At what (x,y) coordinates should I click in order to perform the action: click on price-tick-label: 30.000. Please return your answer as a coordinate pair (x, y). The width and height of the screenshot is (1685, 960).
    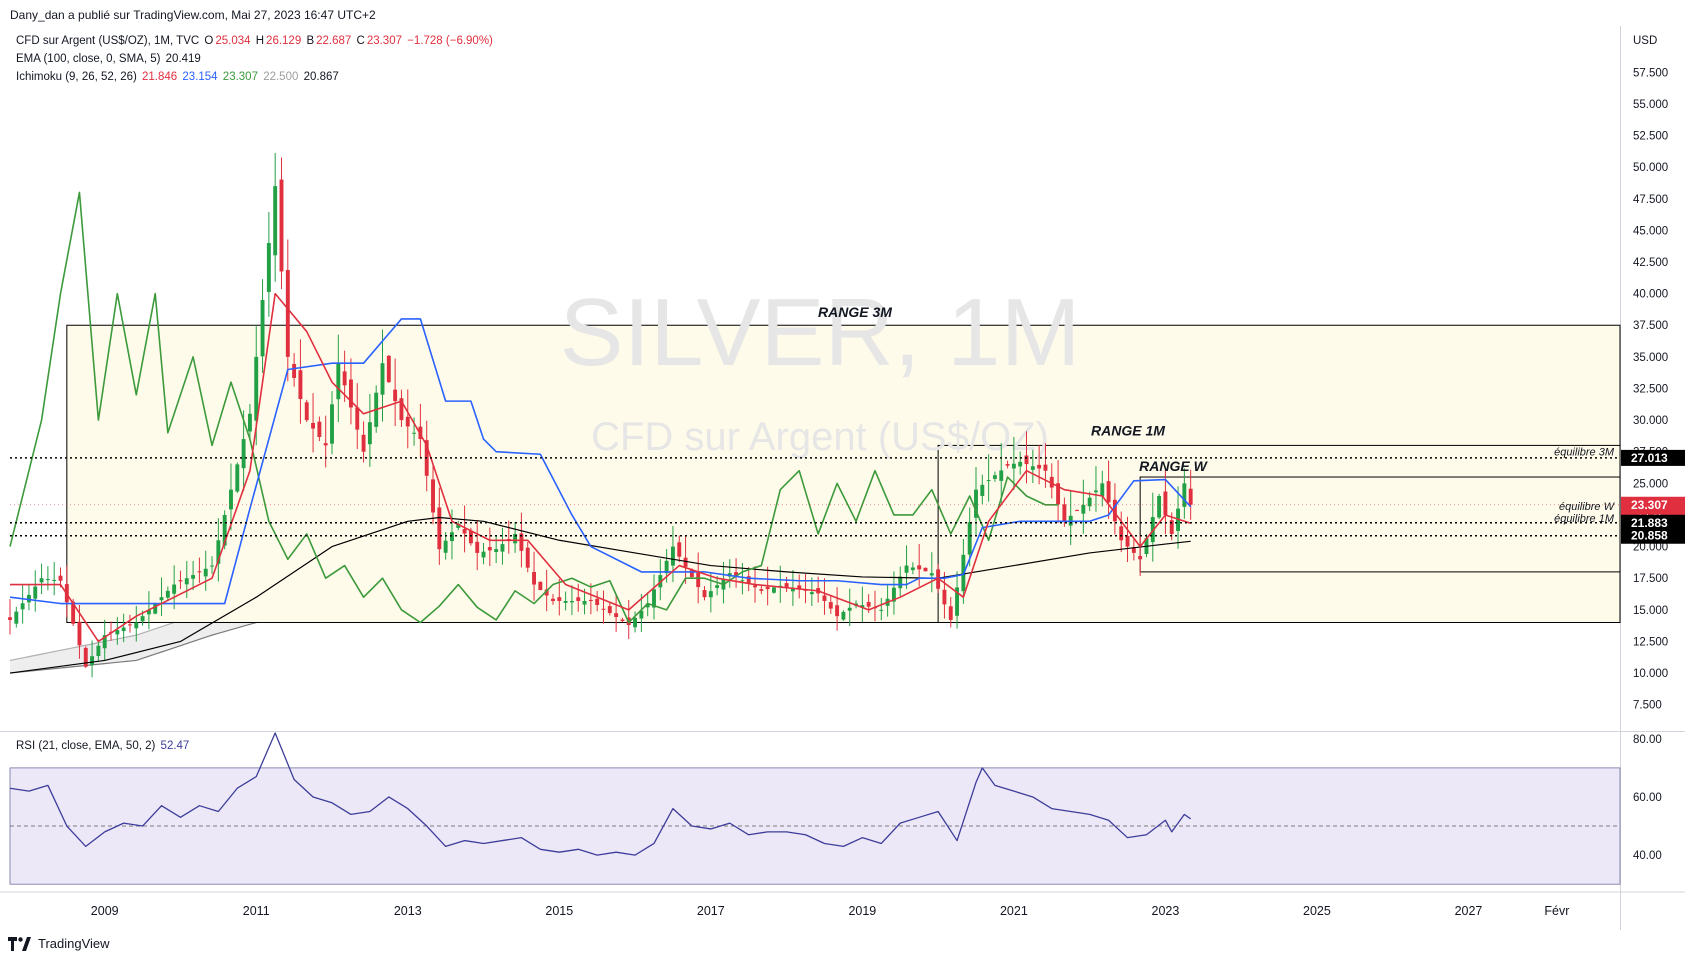
    Looking at the image, I should click on (1650, 421).